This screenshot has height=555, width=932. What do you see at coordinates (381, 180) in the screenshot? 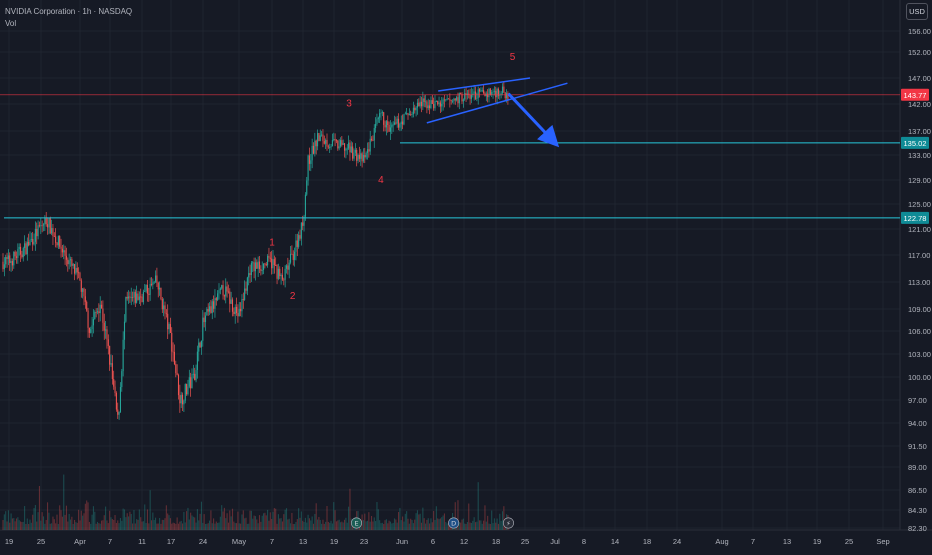
I see `wave-label-4: 4` at bounding box center [381, 180].